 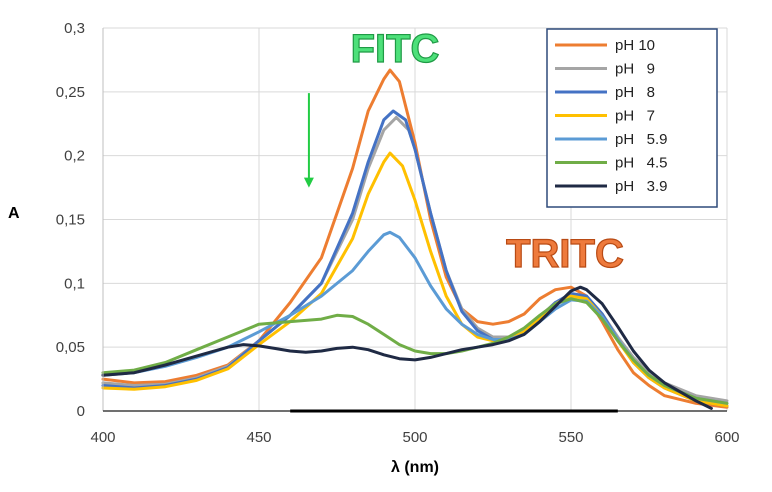 I want to click on legend-label: pH 9, so click(x=635, y=69).